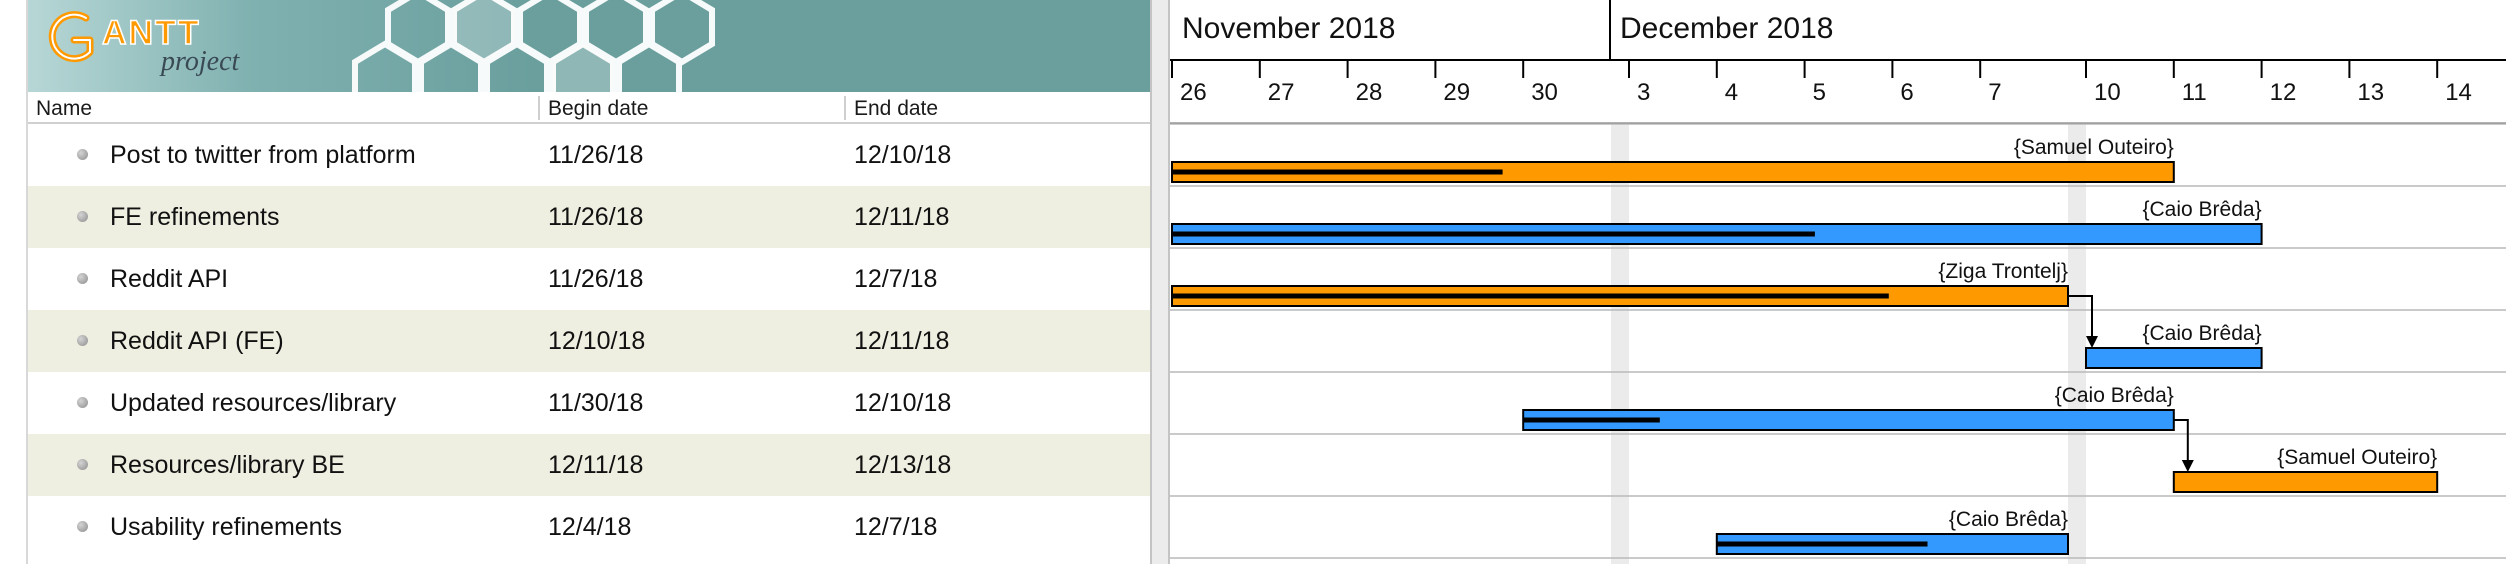  What do you see at coordinates (1994, 92) in the screenshot?
I see `day-label: 7` at bounding box center [1994, 92].